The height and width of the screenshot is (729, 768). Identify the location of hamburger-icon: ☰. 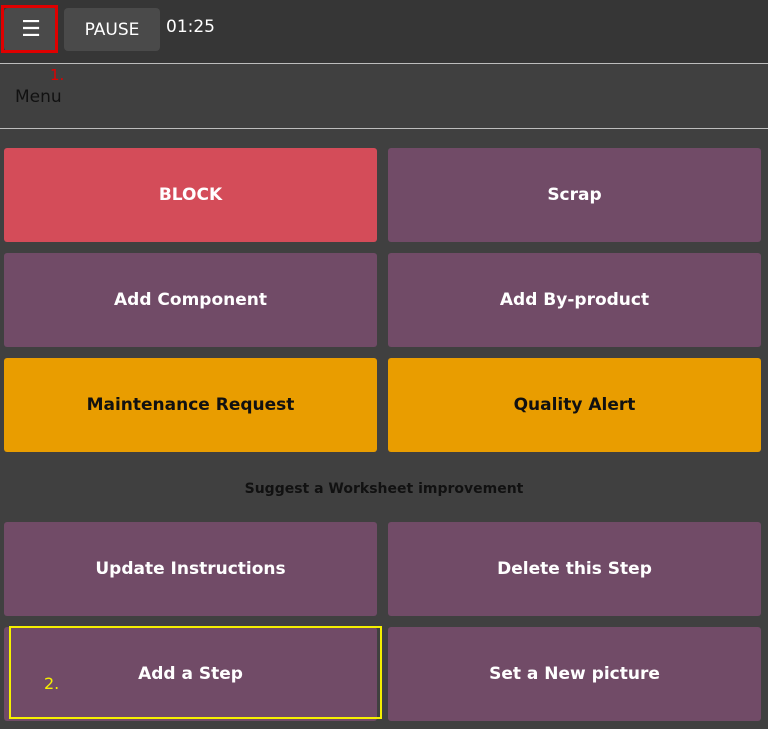
(31, 29).